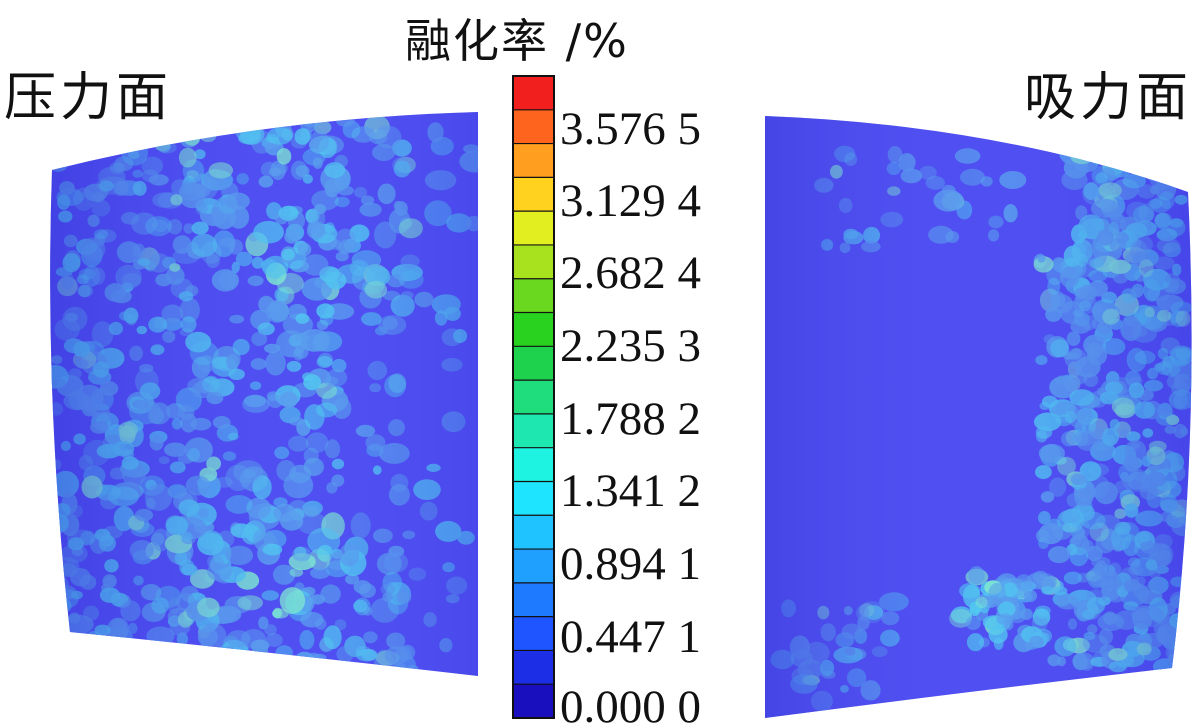 The height and width of the screenshot is (727, 1200). Describe the element at coordinates (88, 98) in the screenshot. I see `pressure-surface-title: 压力面` at that location.